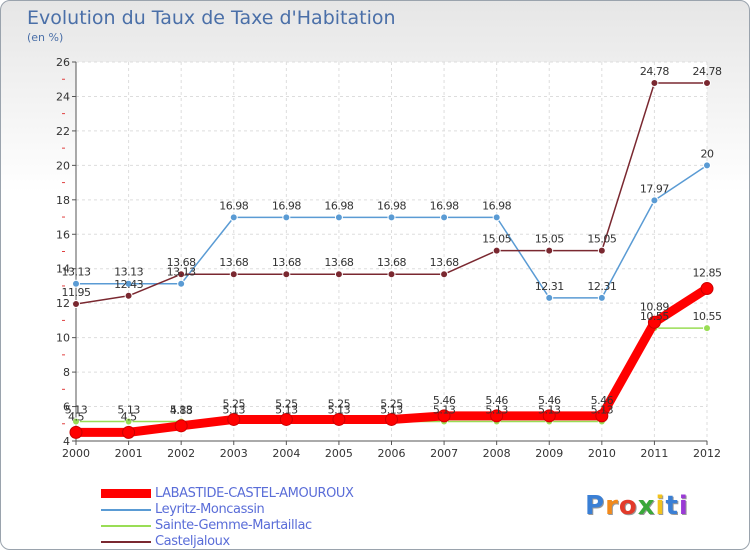 The height and width of the screenshot is (550, 750). What do you see at coordinates (233, 525) in the screenshot?
I see `legend-label: Sainte-Gemme-Martaillac` at bounding box center [233, 525].